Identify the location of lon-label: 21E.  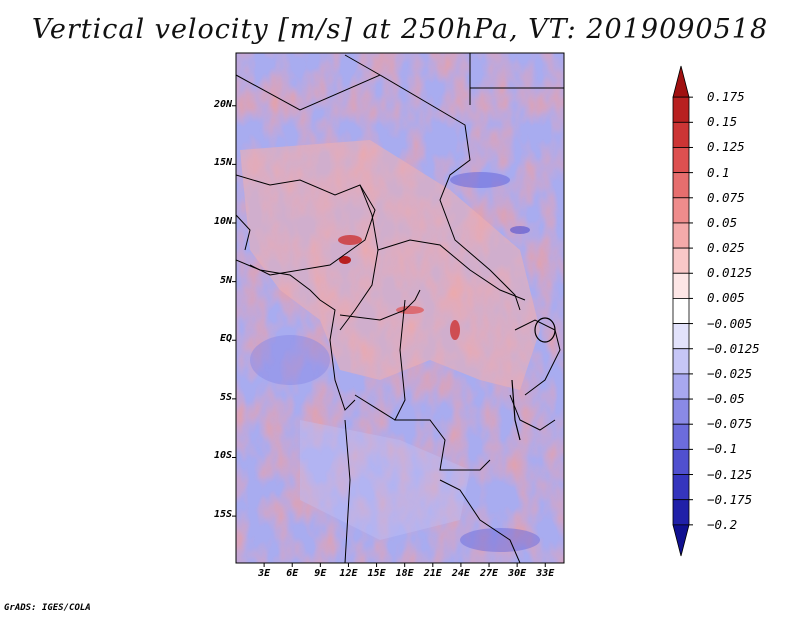
(432, 573).